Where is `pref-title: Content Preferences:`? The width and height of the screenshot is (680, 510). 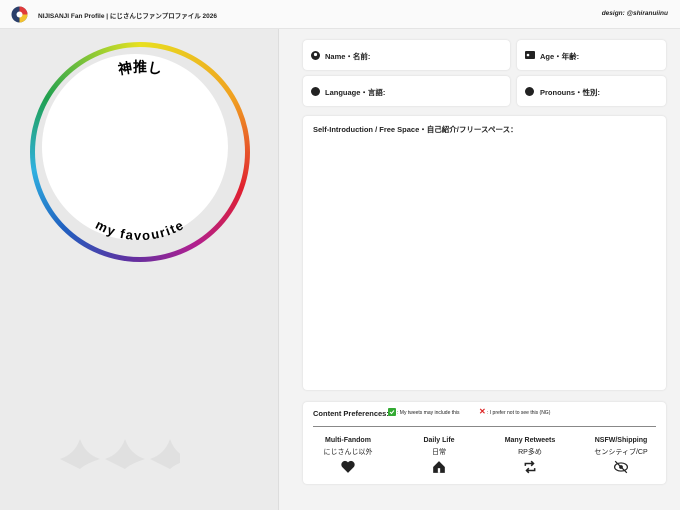
pref-title: Content Preferences: is located at coordinates (351, 413).